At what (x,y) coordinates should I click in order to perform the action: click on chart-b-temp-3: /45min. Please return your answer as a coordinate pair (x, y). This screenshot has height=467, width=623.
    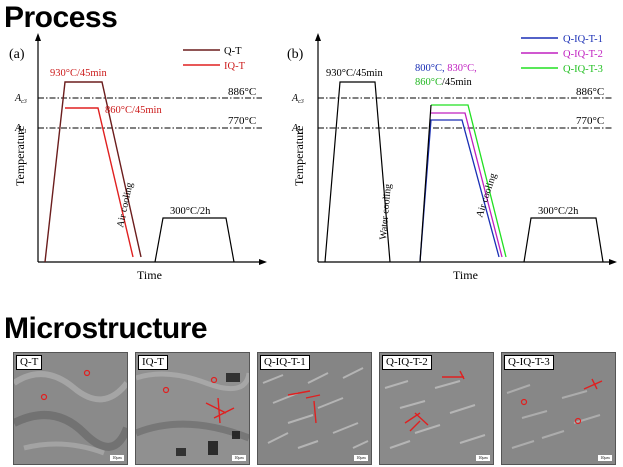
    Looking at the image, I should click on (457, 82).